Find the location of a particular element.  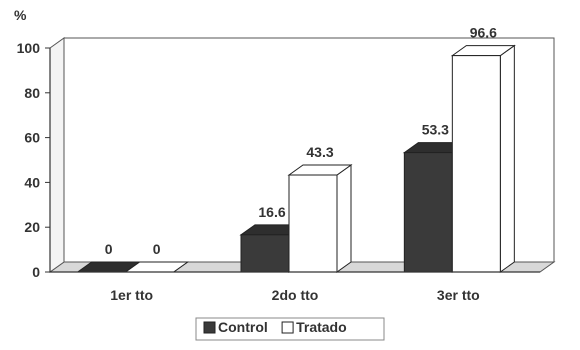

y-tick-label: 40 is located at coordinates (32, 182).